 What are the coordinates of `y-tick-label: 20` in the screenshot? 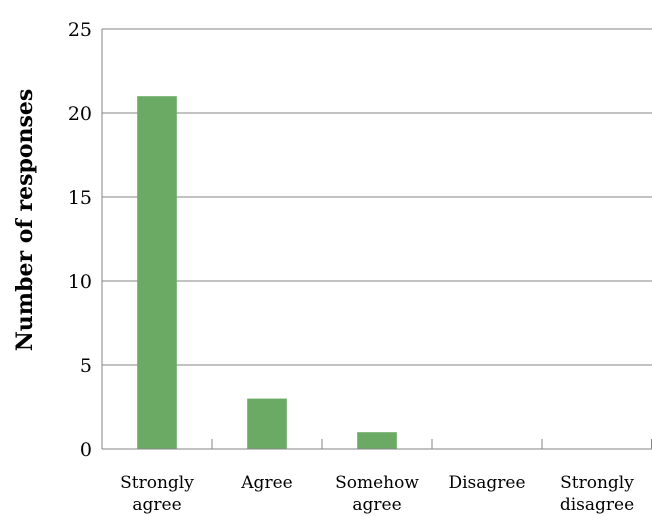 It's located at (80, 114).